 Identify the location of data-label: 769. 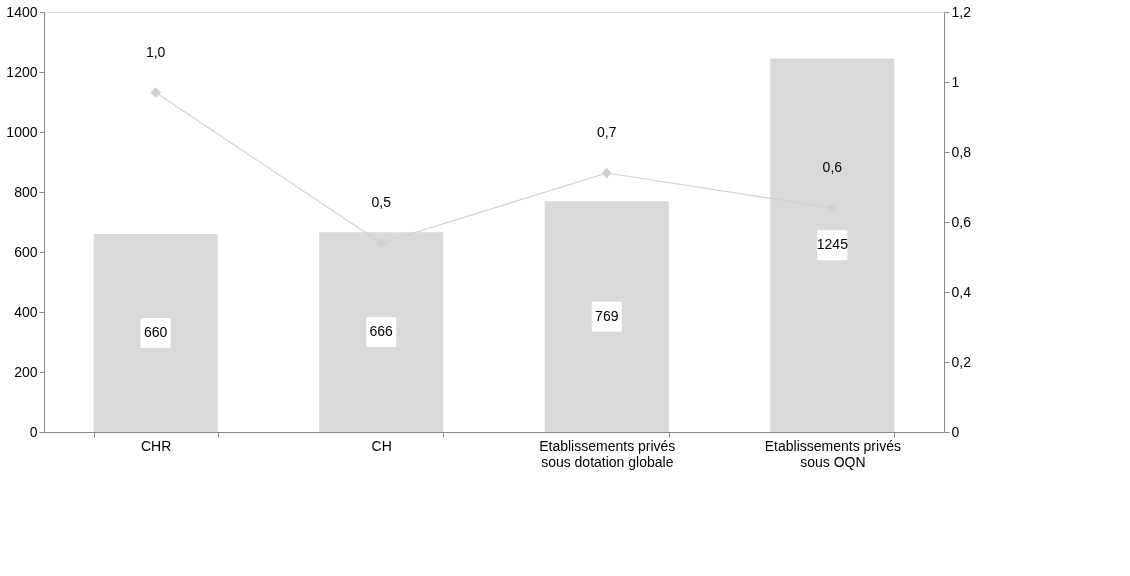
(607, 315).